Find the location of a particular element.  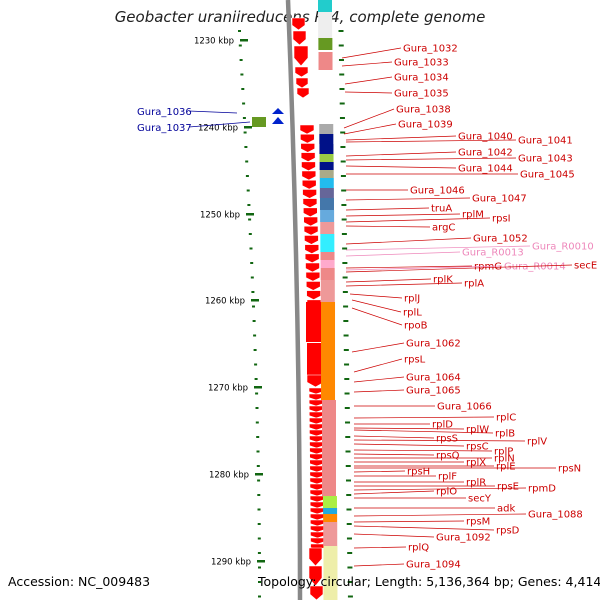

right-gene-label: Gura_R0010 is located at coordinates (563, 247).